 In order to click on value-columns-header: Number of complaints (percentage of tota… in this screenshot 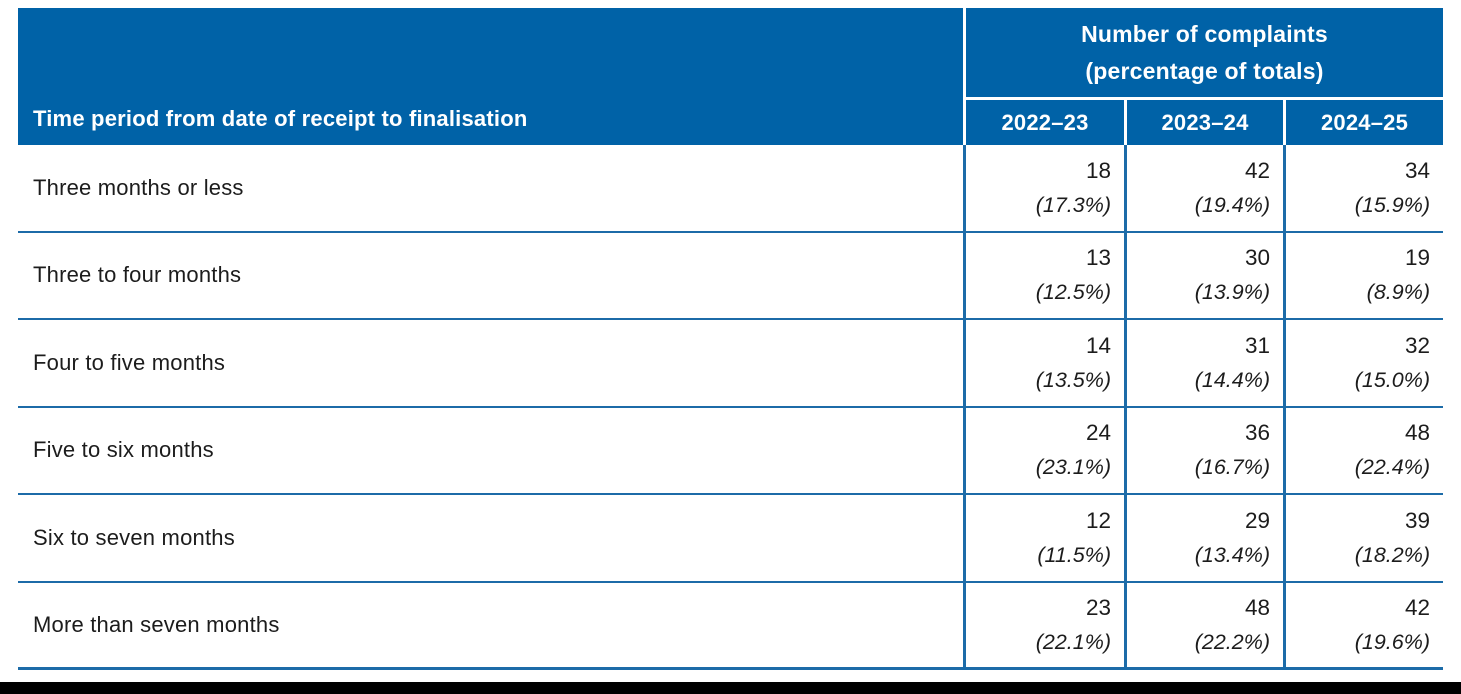, I will do `click(1203, 76)`.